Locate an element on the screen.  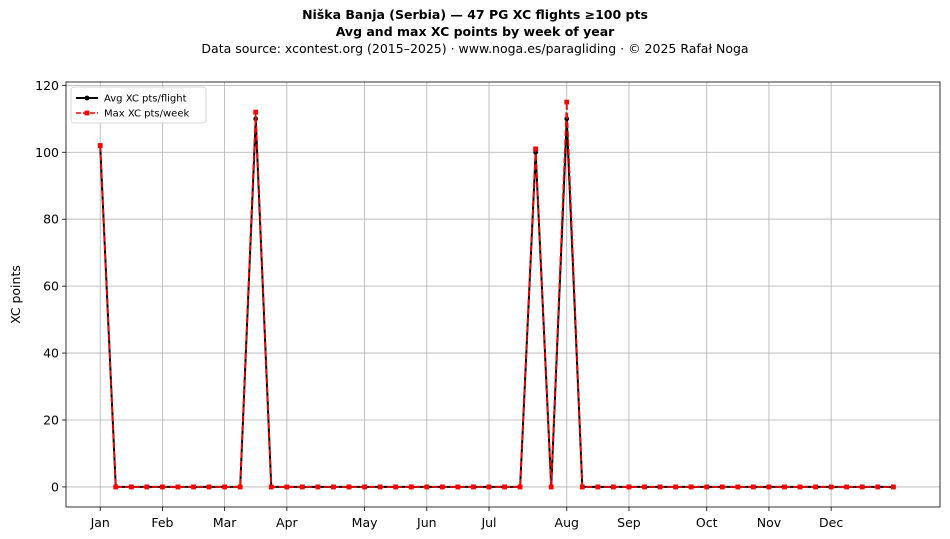
x-tick-label: Jul is located at coordinates (488, 522).